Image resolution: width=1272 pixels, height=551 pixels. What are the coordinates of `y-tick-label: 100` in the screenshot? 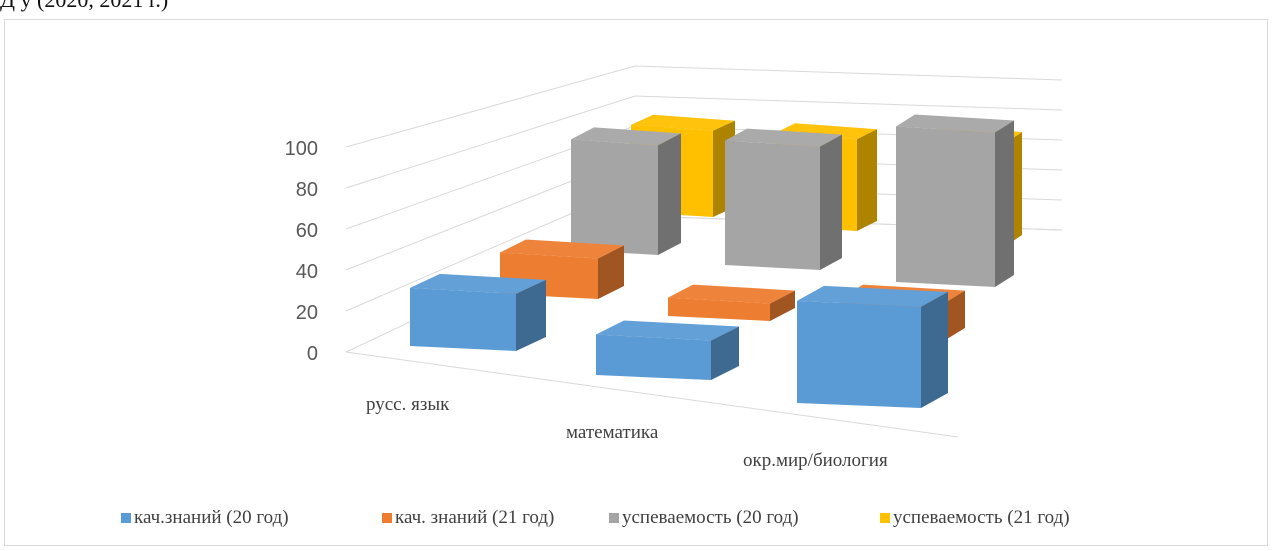 It's located at (301, 149).